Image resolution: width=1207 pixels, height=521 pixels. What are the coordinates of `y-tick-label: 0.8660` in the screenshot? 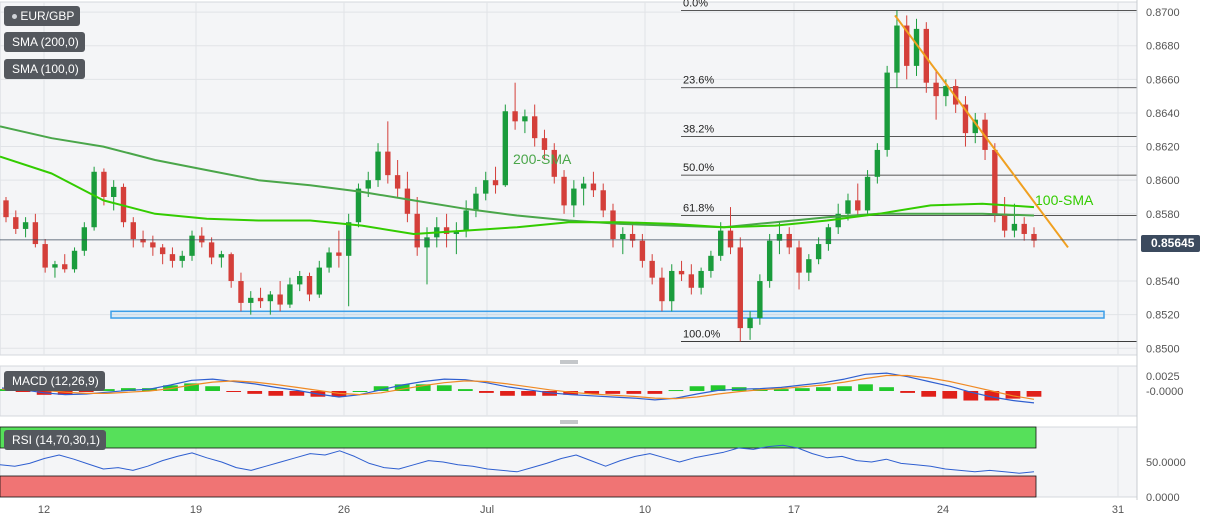 It's located at (1163, 80).